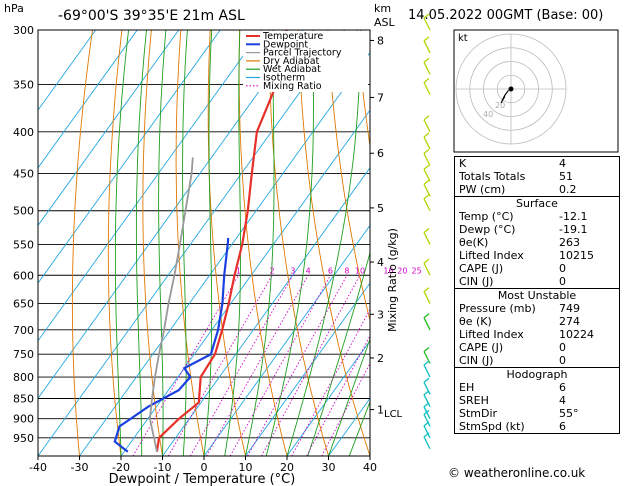 The width and height of the screenshot is (629, 486). Describe the element at coordinates (23, 419) in the screenshot. I see `pressure-tick-label: 900` at that location.